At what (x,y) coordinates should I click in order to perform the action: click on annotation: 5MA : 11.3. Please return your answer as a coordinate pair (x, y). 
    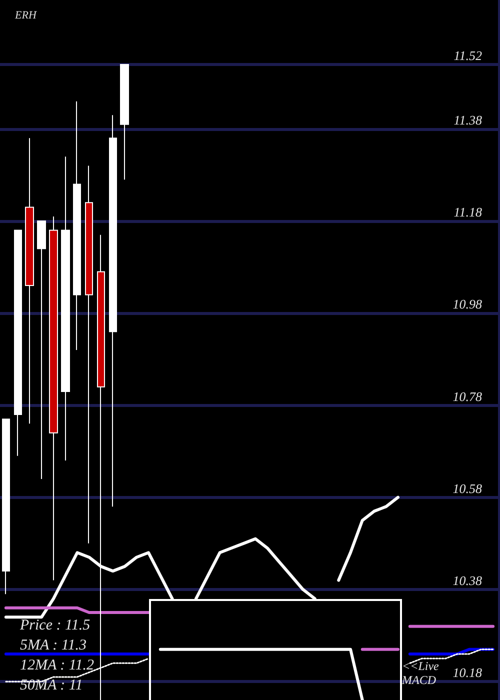
    Looking at the image, I should click on (53, 646).